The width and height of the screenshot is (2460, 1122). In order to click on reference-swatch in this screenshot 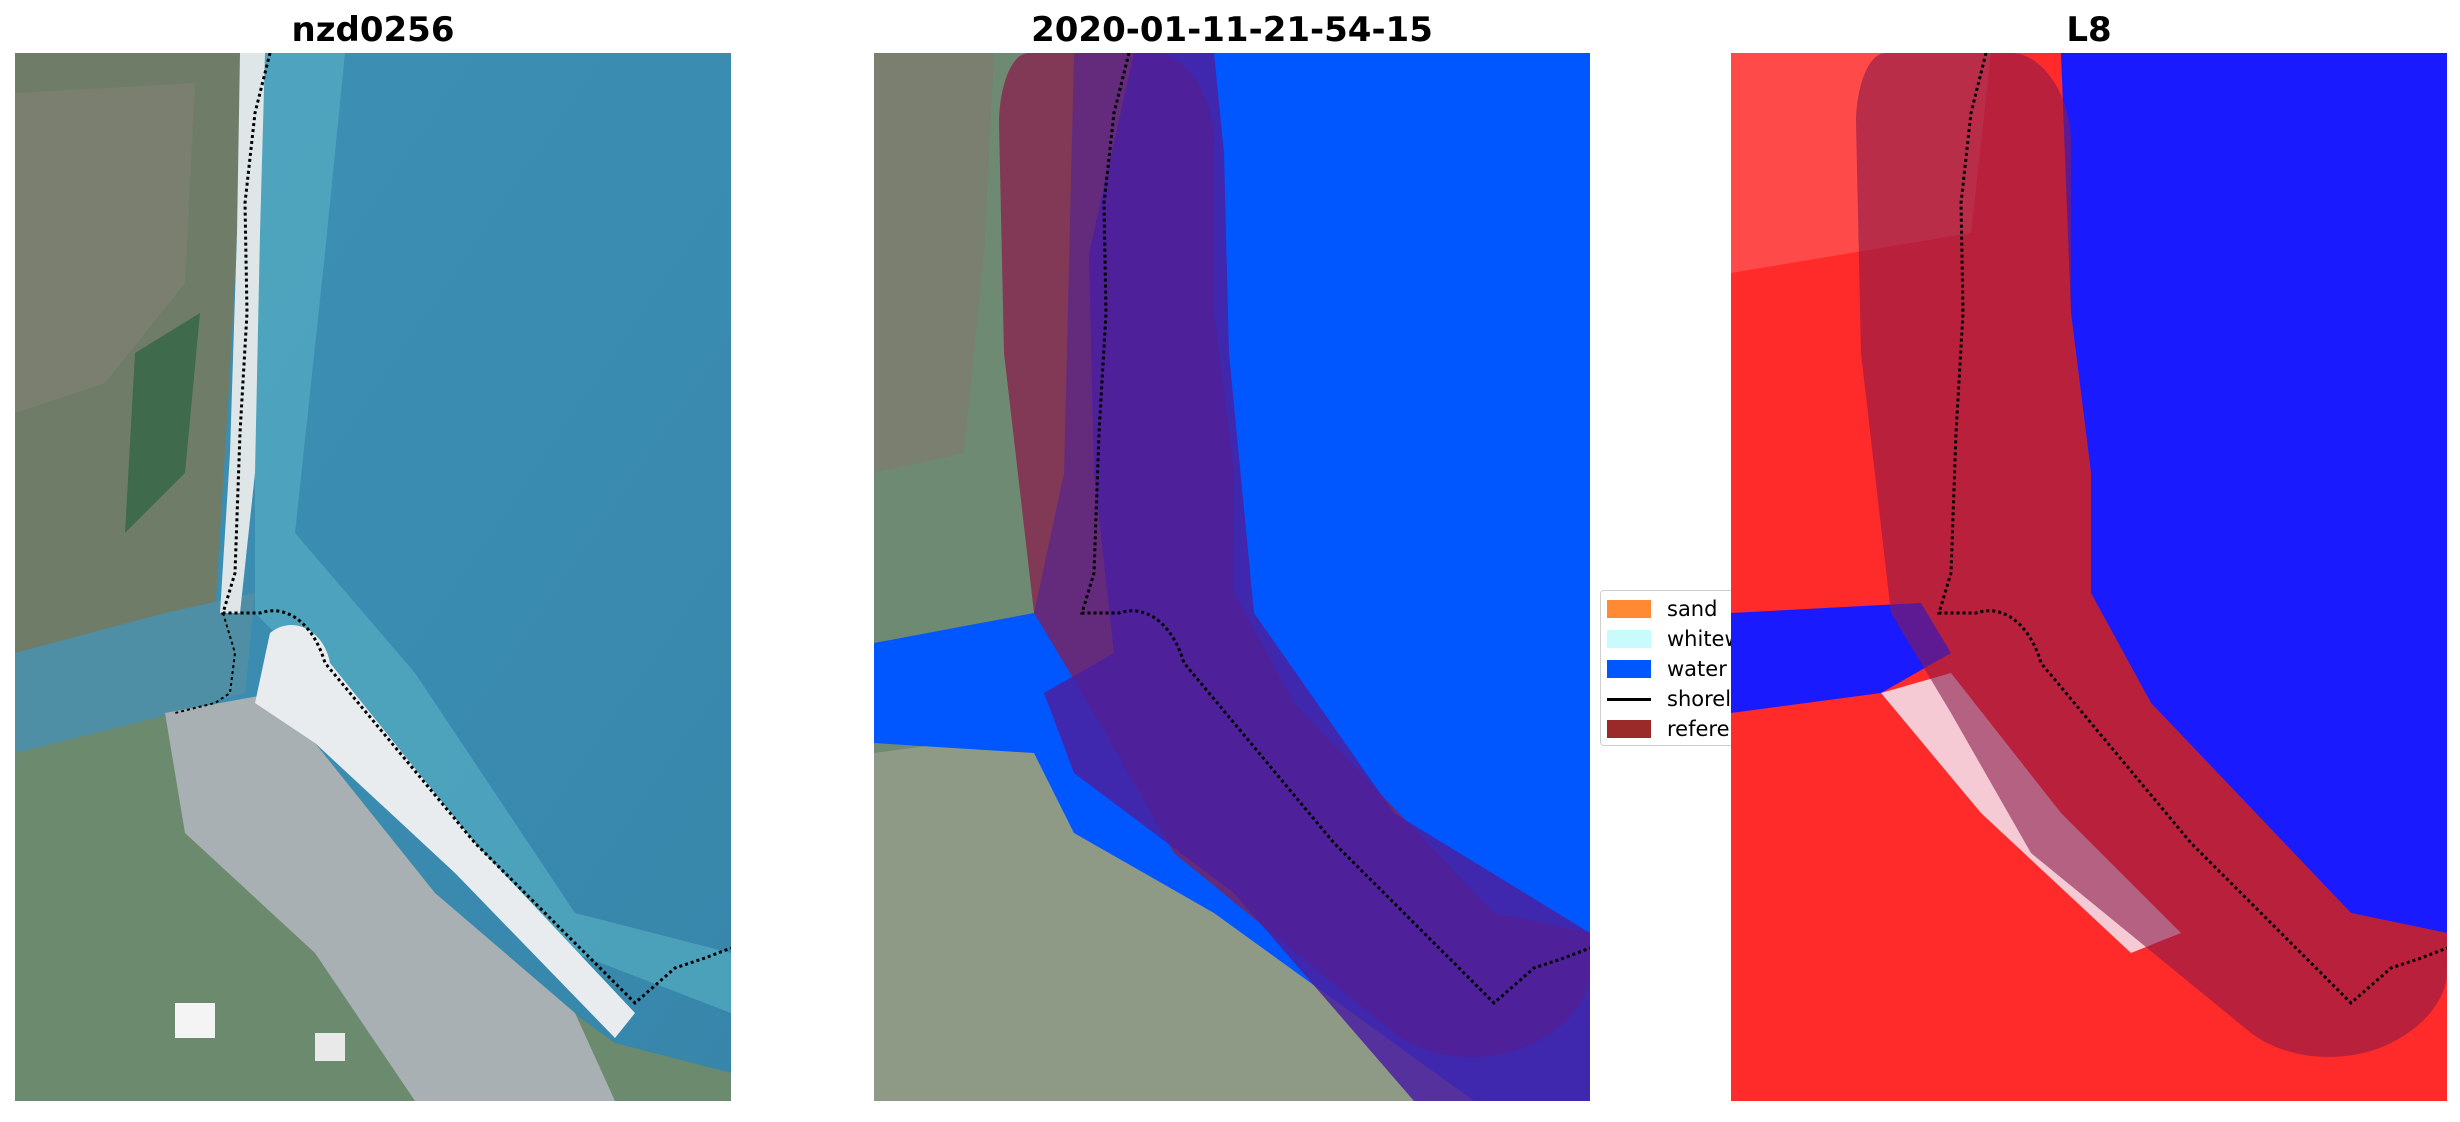, I will do `click(1629, 729)`.